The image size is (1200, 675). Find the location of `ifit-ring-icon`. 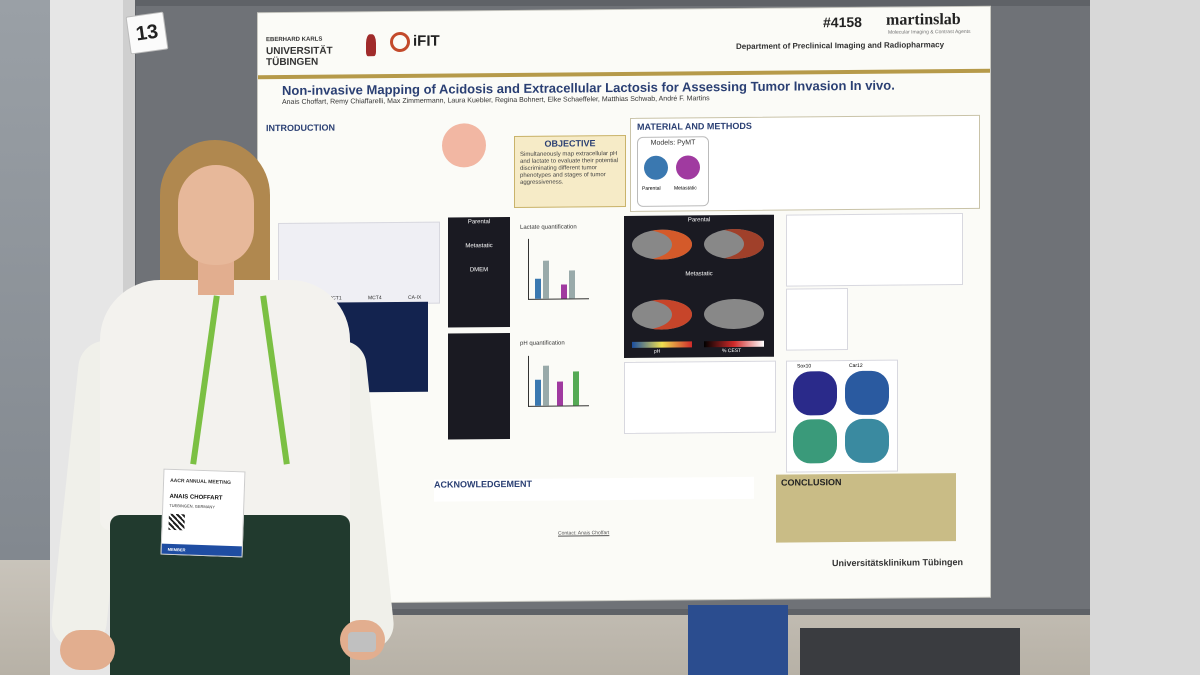

ifit-ring-icon is located at coordinates (400, 42).